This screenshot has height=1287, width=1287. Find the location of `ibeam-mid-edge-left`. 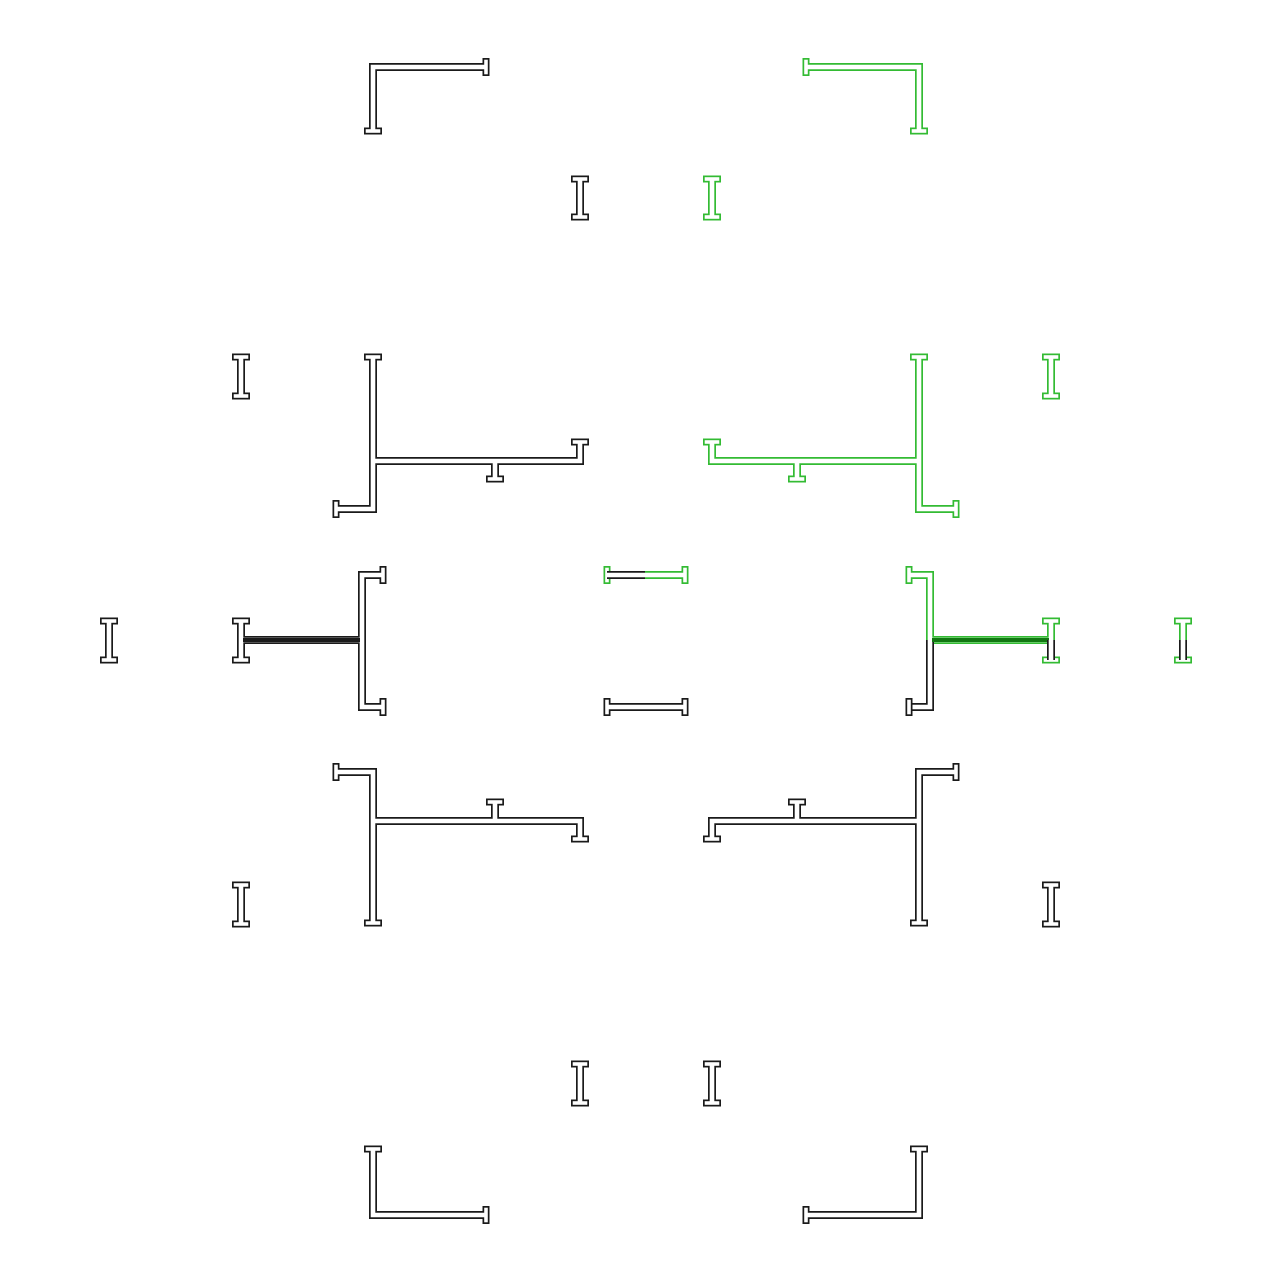

ibeam-mid-edge-left is located at coordinates (109, 640).